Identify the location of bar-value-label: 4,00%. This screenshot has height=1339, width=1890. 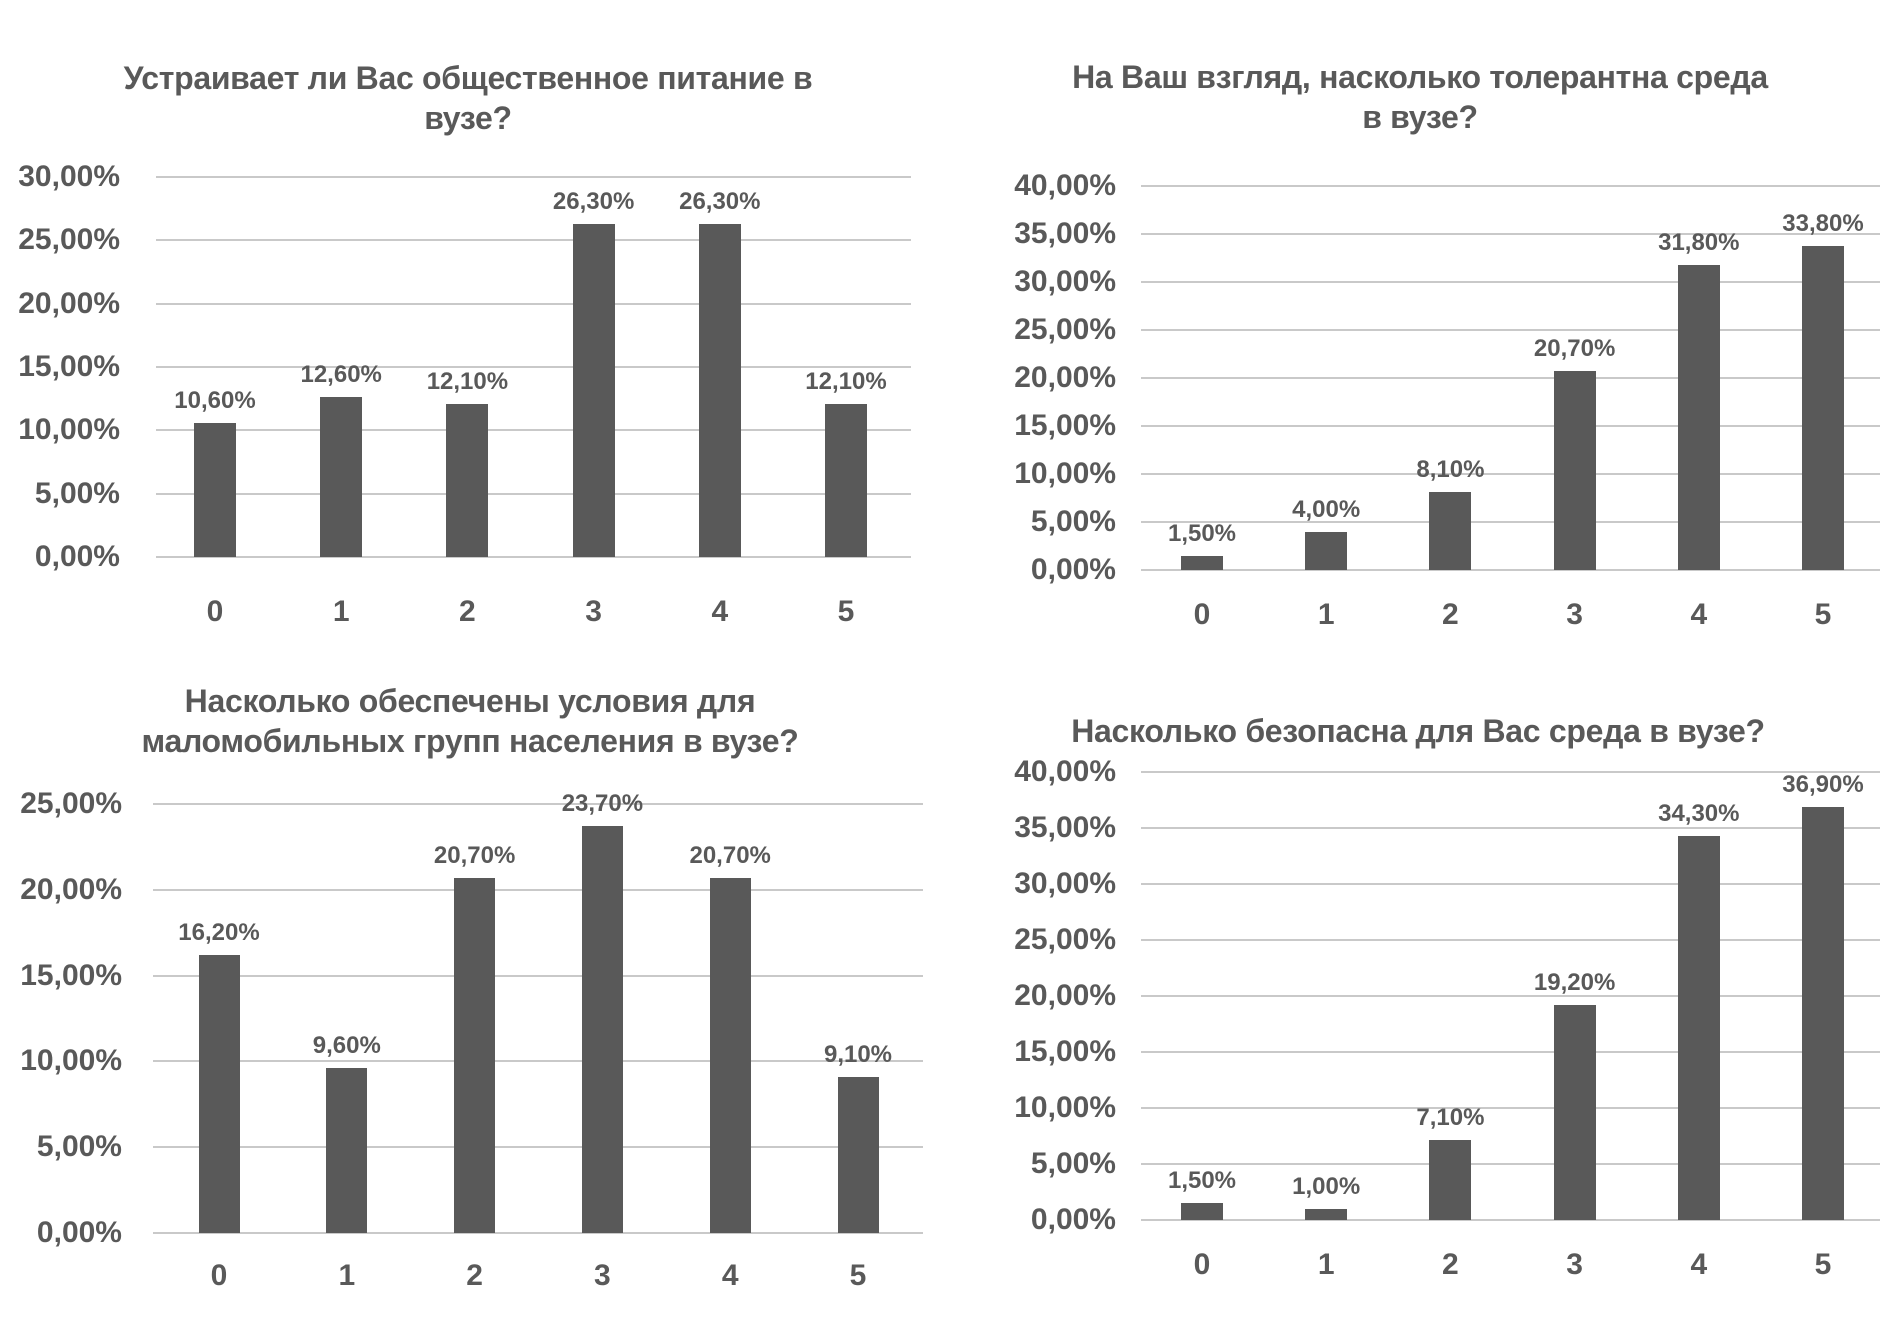
(1326, 509).